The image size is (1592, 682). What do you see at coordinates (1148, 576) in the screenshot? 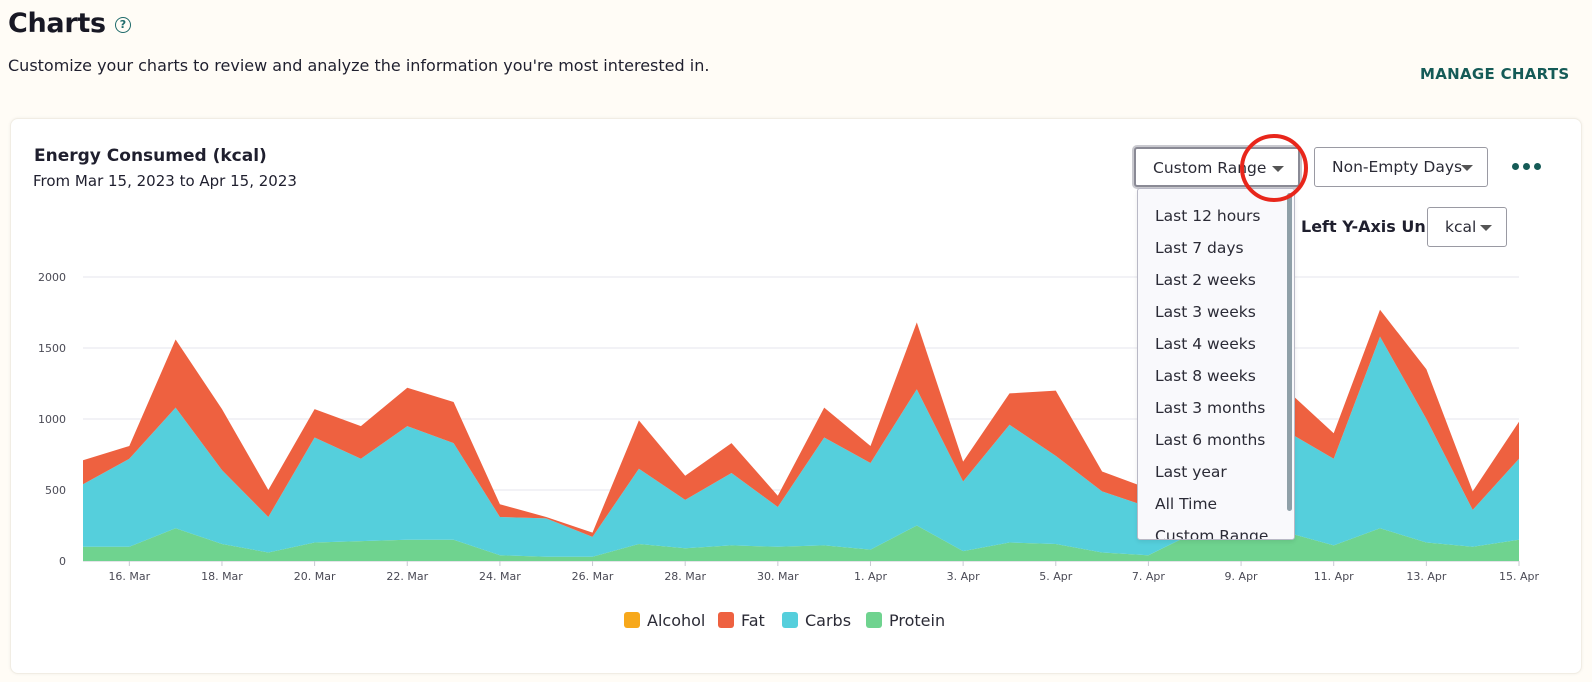
I see `x-tick-label: 7. Apr` at bounding box center [1148, 576].